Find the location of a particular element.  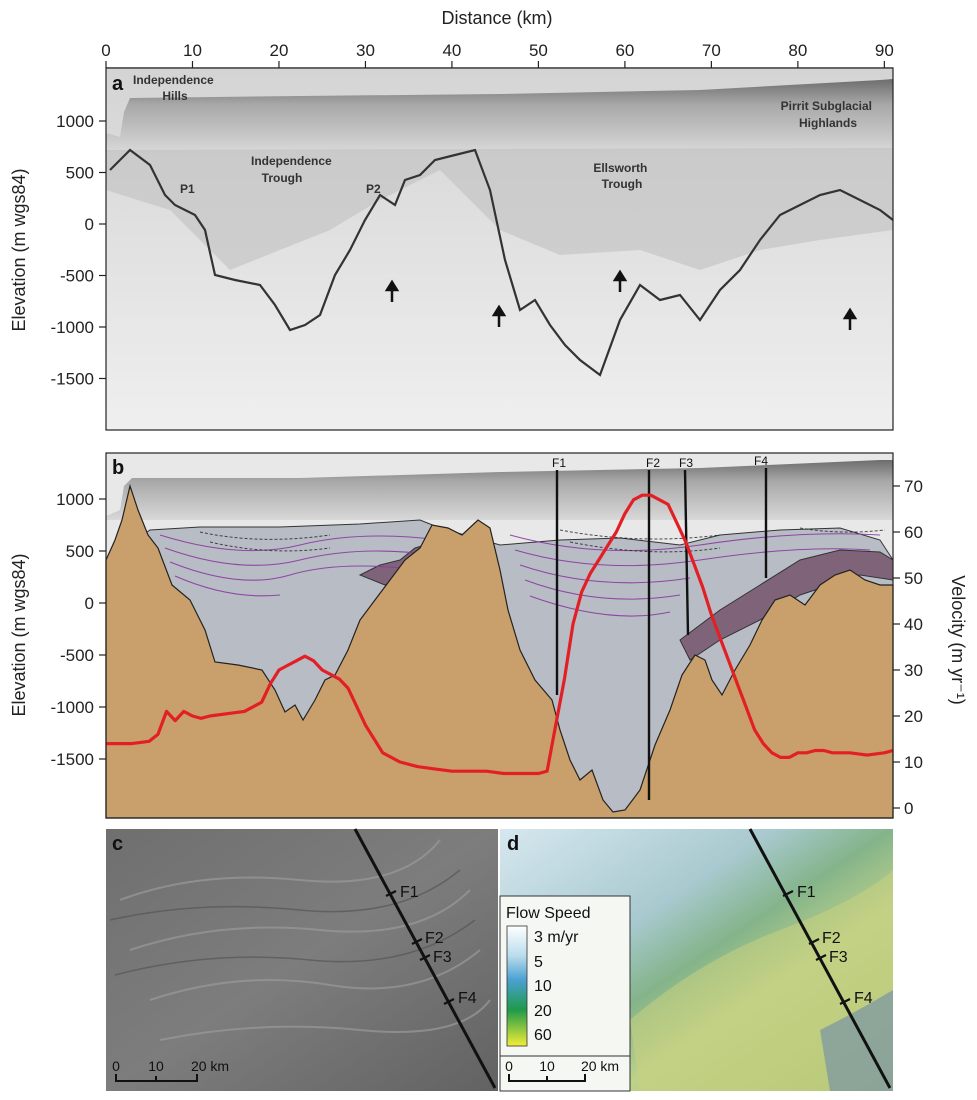

y2-tick-label: 20 is located at coordinates (913, 716).